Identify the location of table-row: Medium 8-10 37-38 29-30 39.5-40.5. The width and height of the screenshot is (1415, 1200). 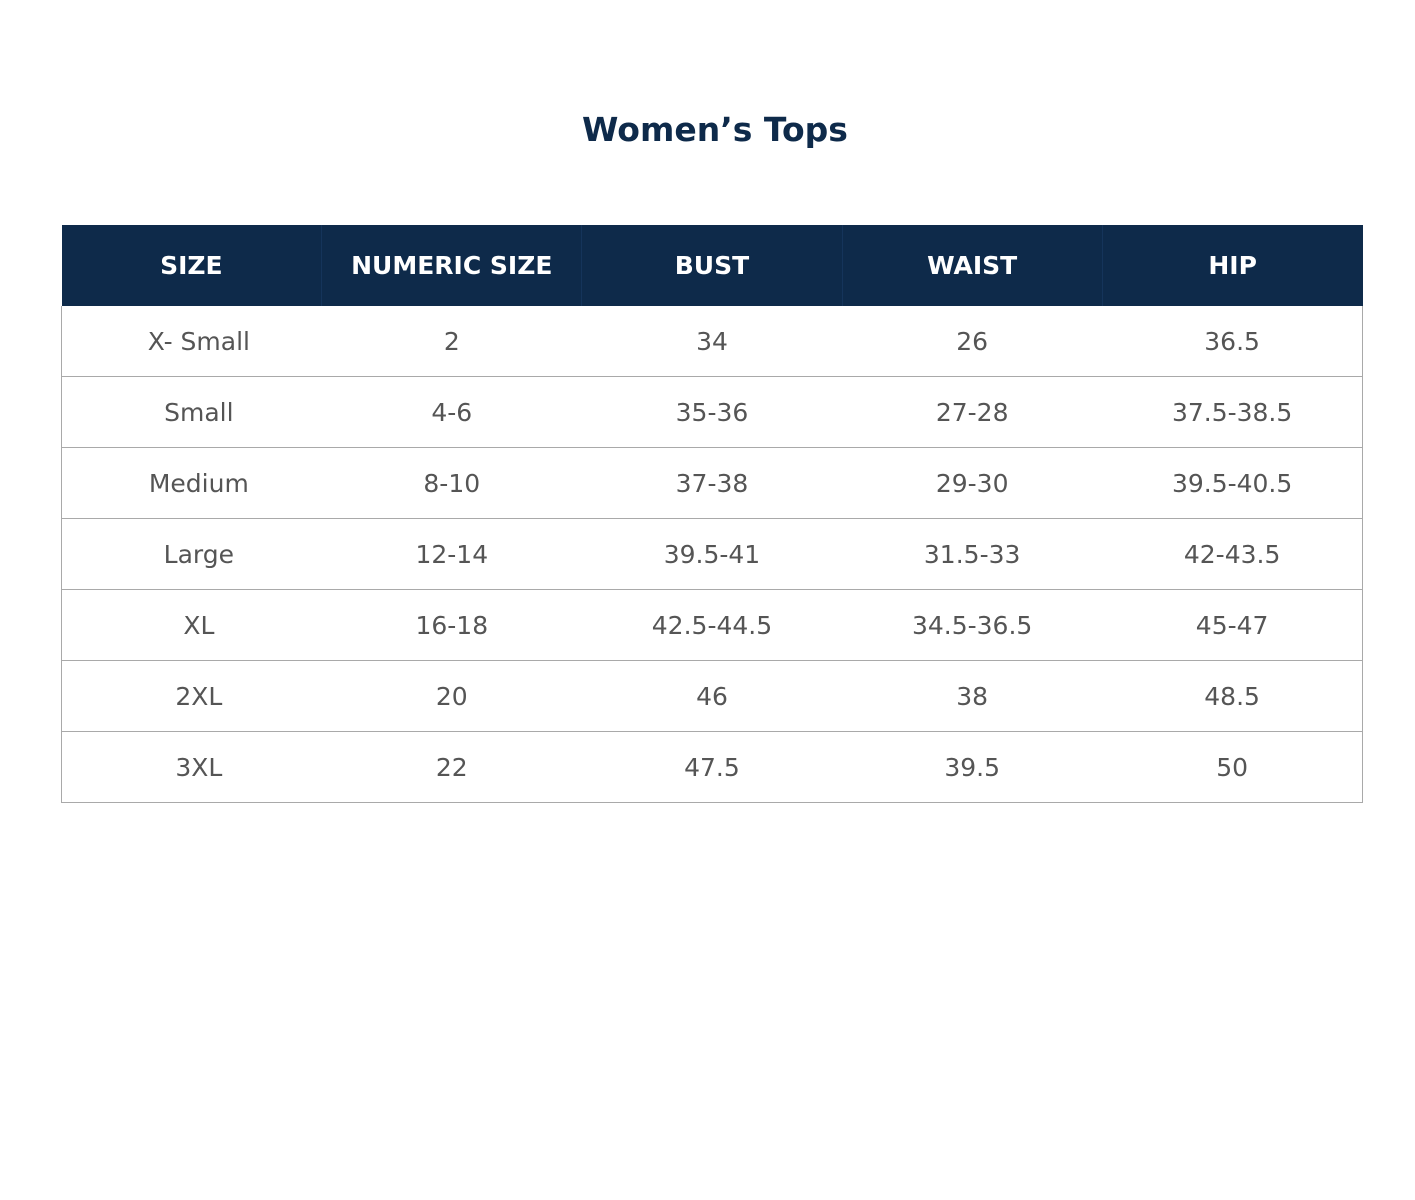
(712, 483).